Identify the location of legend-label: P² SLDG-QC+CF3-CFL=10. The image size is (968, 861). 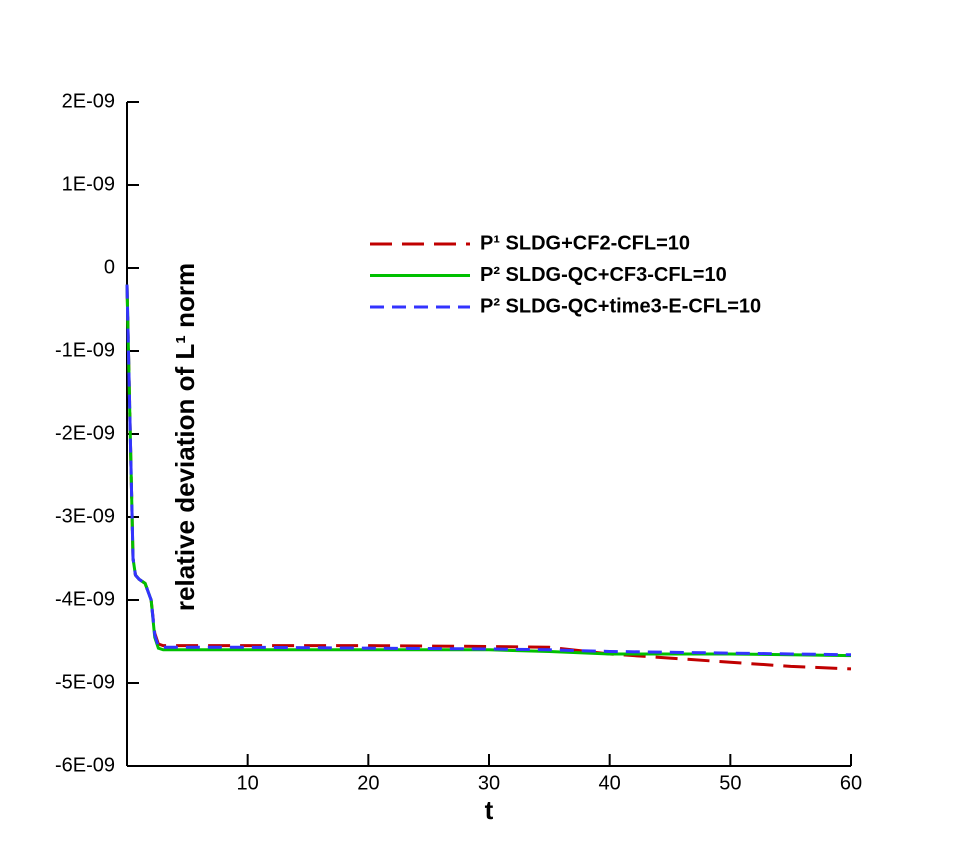
(603, 275).